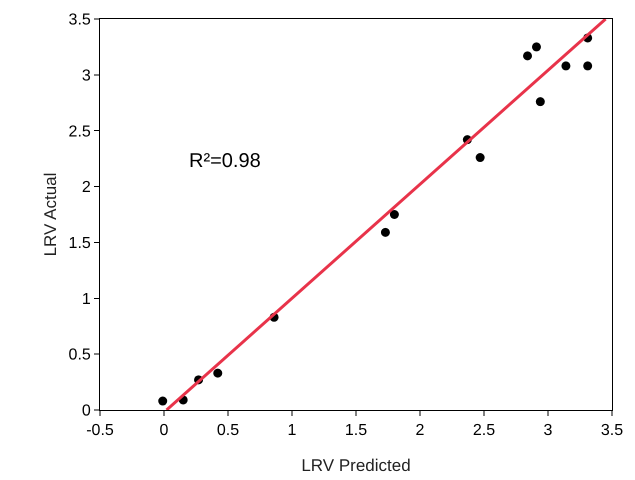 The width and height of the screenshot is (635, 480). Describe the element at coordinates (420, 431) in the screenshot. I see `x-tick-label: 2` at that location.